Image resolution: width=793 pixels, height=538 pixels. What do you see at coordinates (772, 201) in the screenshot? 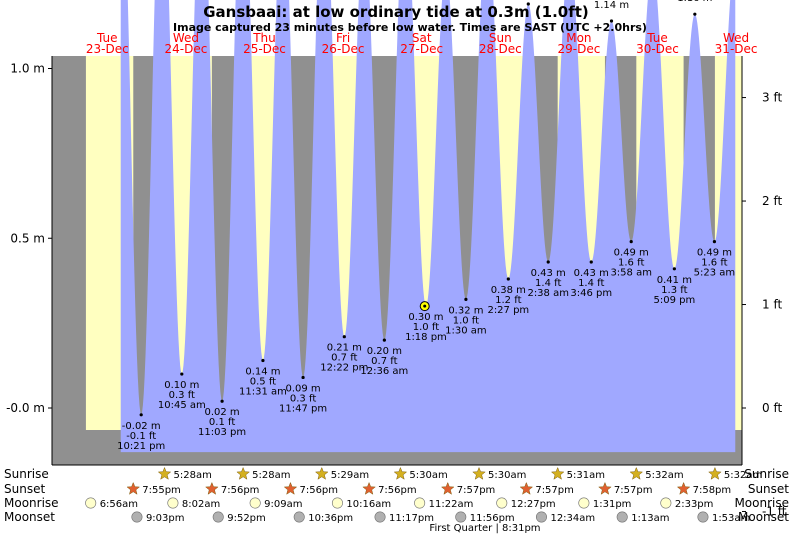
I see `right-tick-label: 2 ft` at bounding box center [772, 201].